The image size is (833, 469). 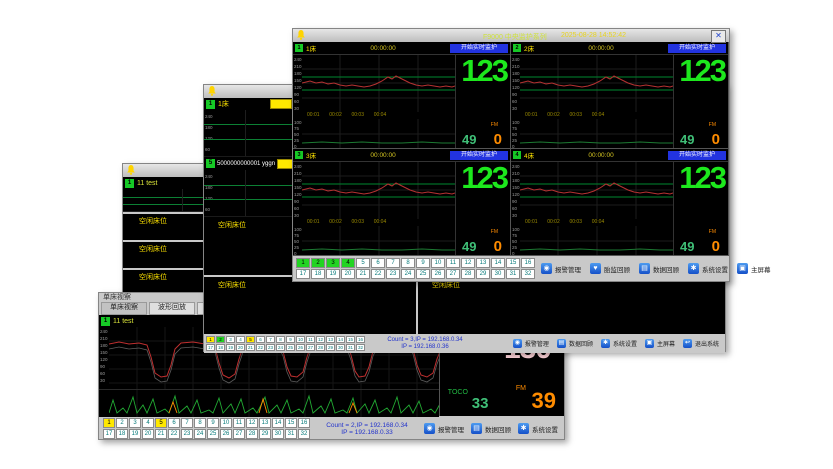 What do you see at coordinates (318, 263) in the screenshot?
I see `bed-grid-button: 2` at bounding box center [318, 263].